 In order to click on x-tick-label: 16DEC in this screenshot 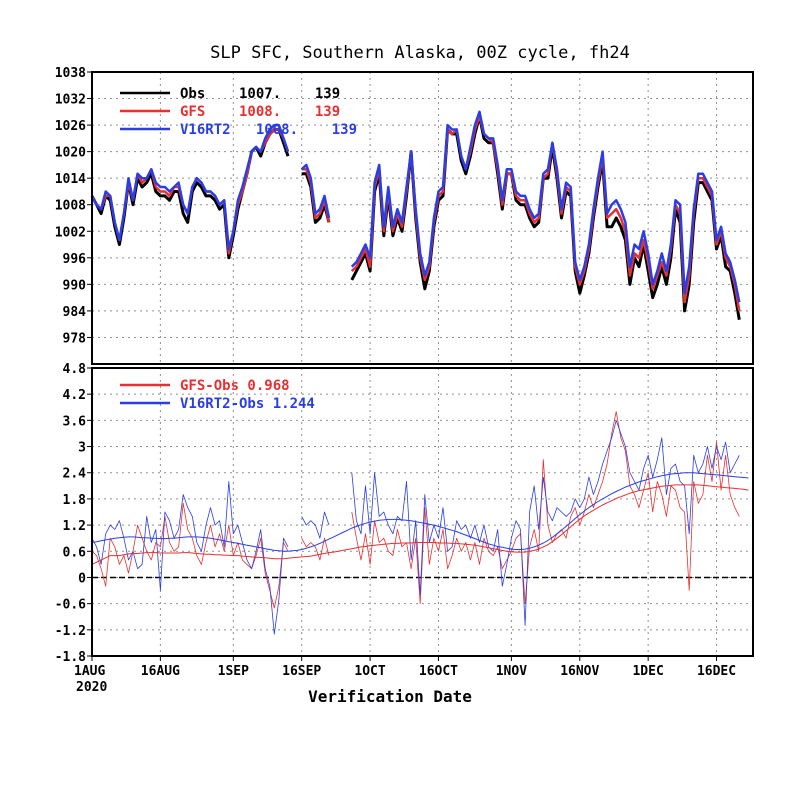, I will do `click(716, 671)`.